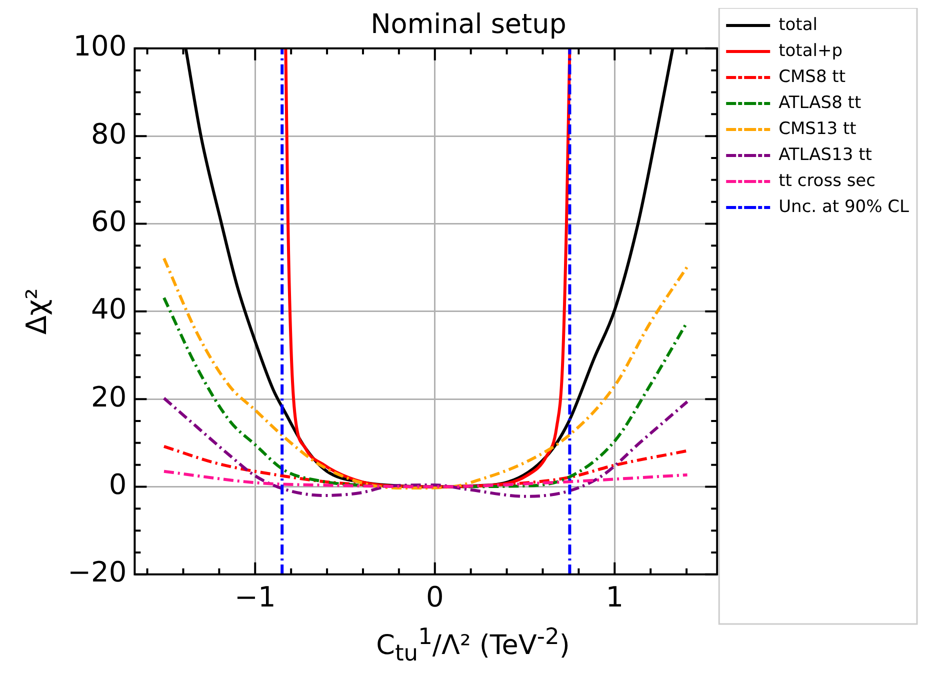 The height and width of the screenshot is (692, 929). What do you see at coordinates (117, 485) in the screenshot?
I see `y-tick-label: 0` at bounding box center [117, 485].